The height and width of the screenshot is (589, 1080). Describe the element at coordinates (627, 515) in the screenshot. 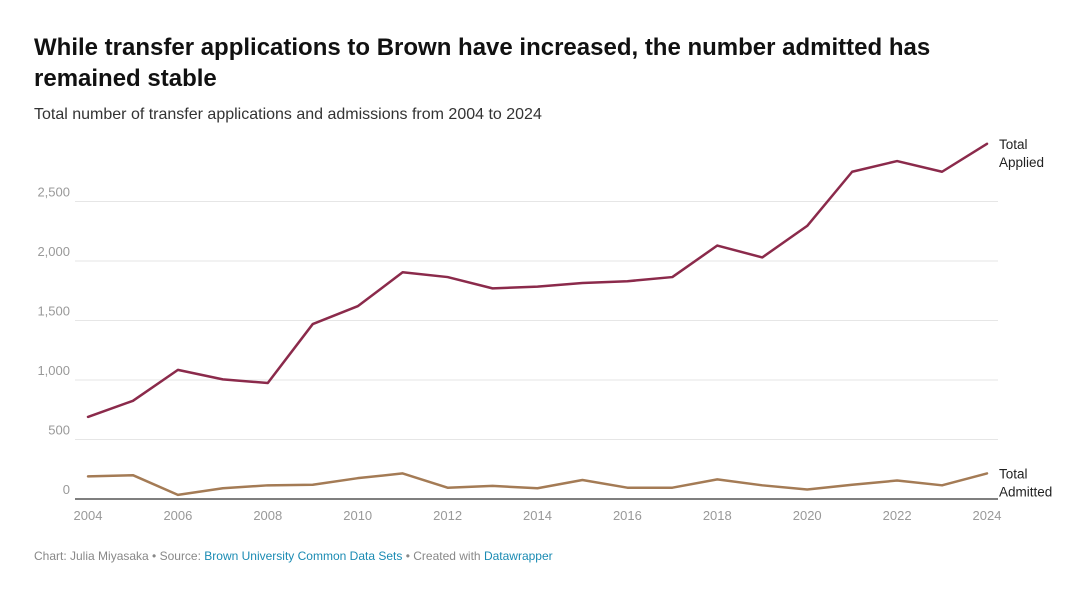

I see `x-tick-label: 2016` at that location.